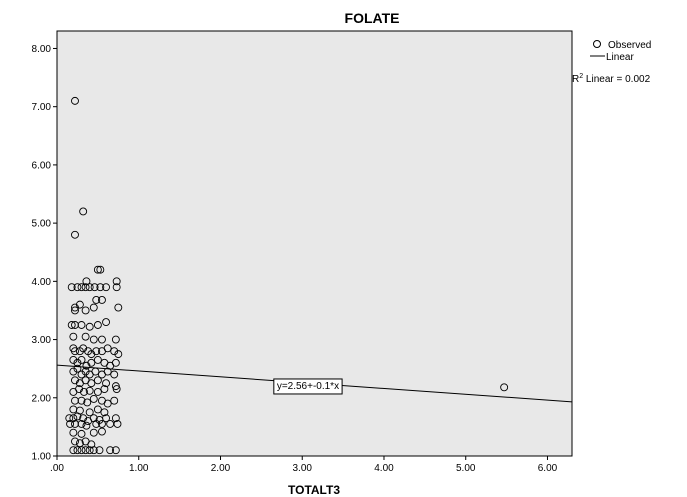 The height and width of the screenshot is (497, 687). I want to click on x-tick-label: 4.00, so click(384, 468).